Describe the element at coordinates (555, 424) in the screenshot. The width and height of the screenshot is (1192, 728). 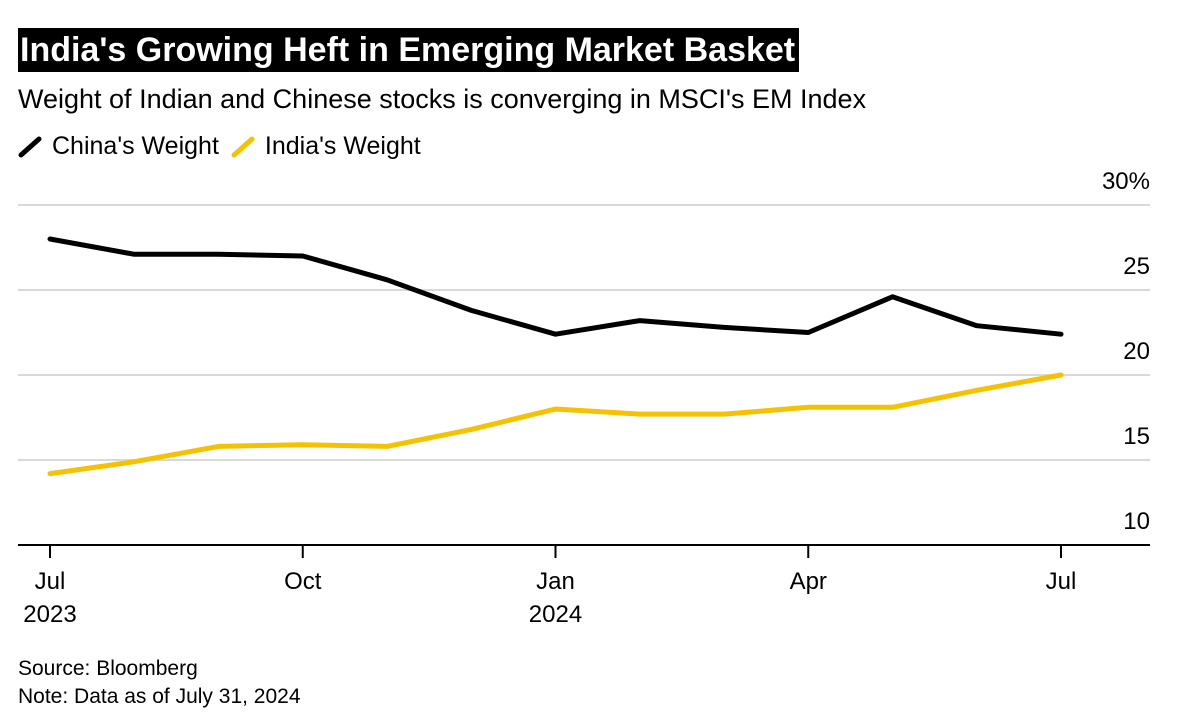
I see `series-line-india` at that location.